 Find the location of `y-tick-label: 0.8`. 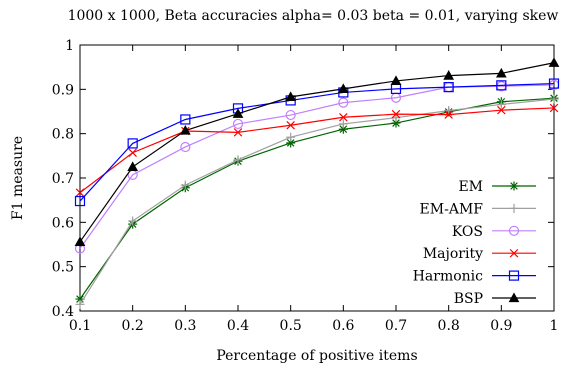

y-tick-label: 0.8 is located at coordinates (63, 135).